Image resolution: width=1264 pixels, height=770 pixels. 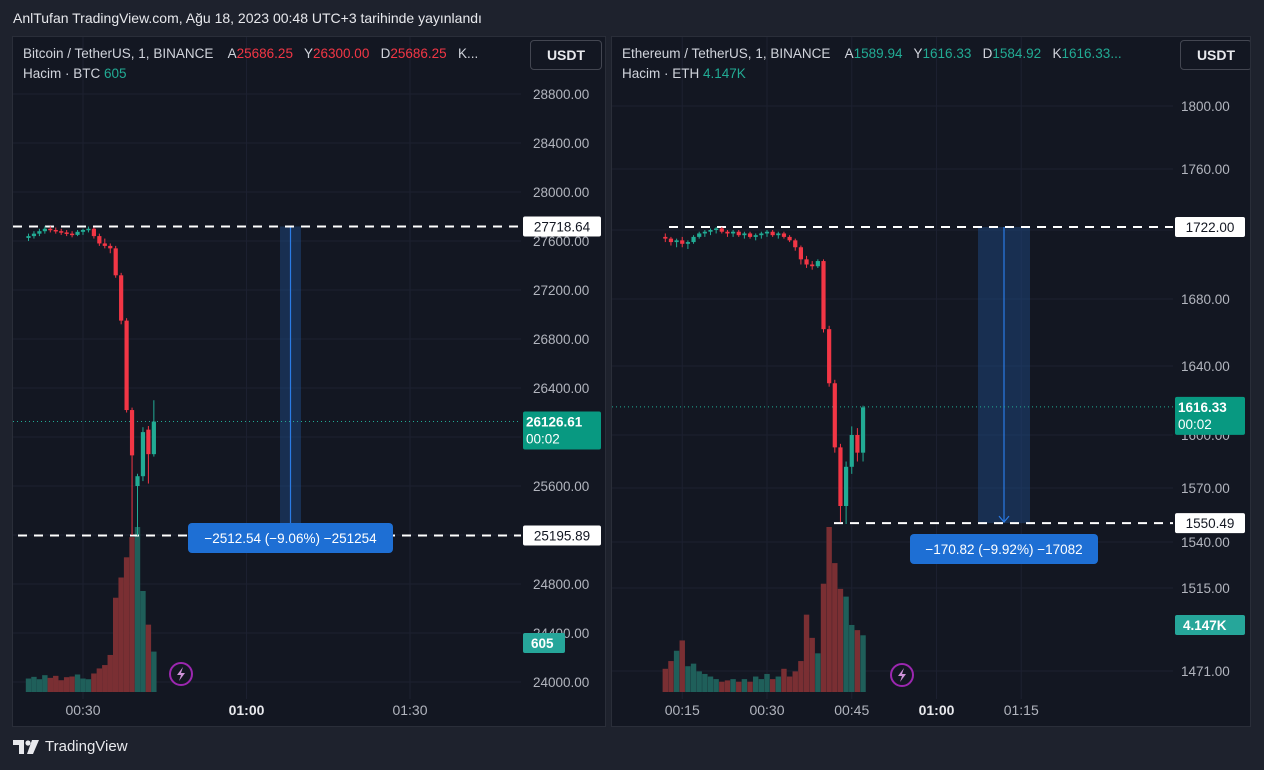 What do you see at coordinates (264, 53) in the screenshot?
I see `btc-open-value: 25686.25` at bounding box center [264, 53].